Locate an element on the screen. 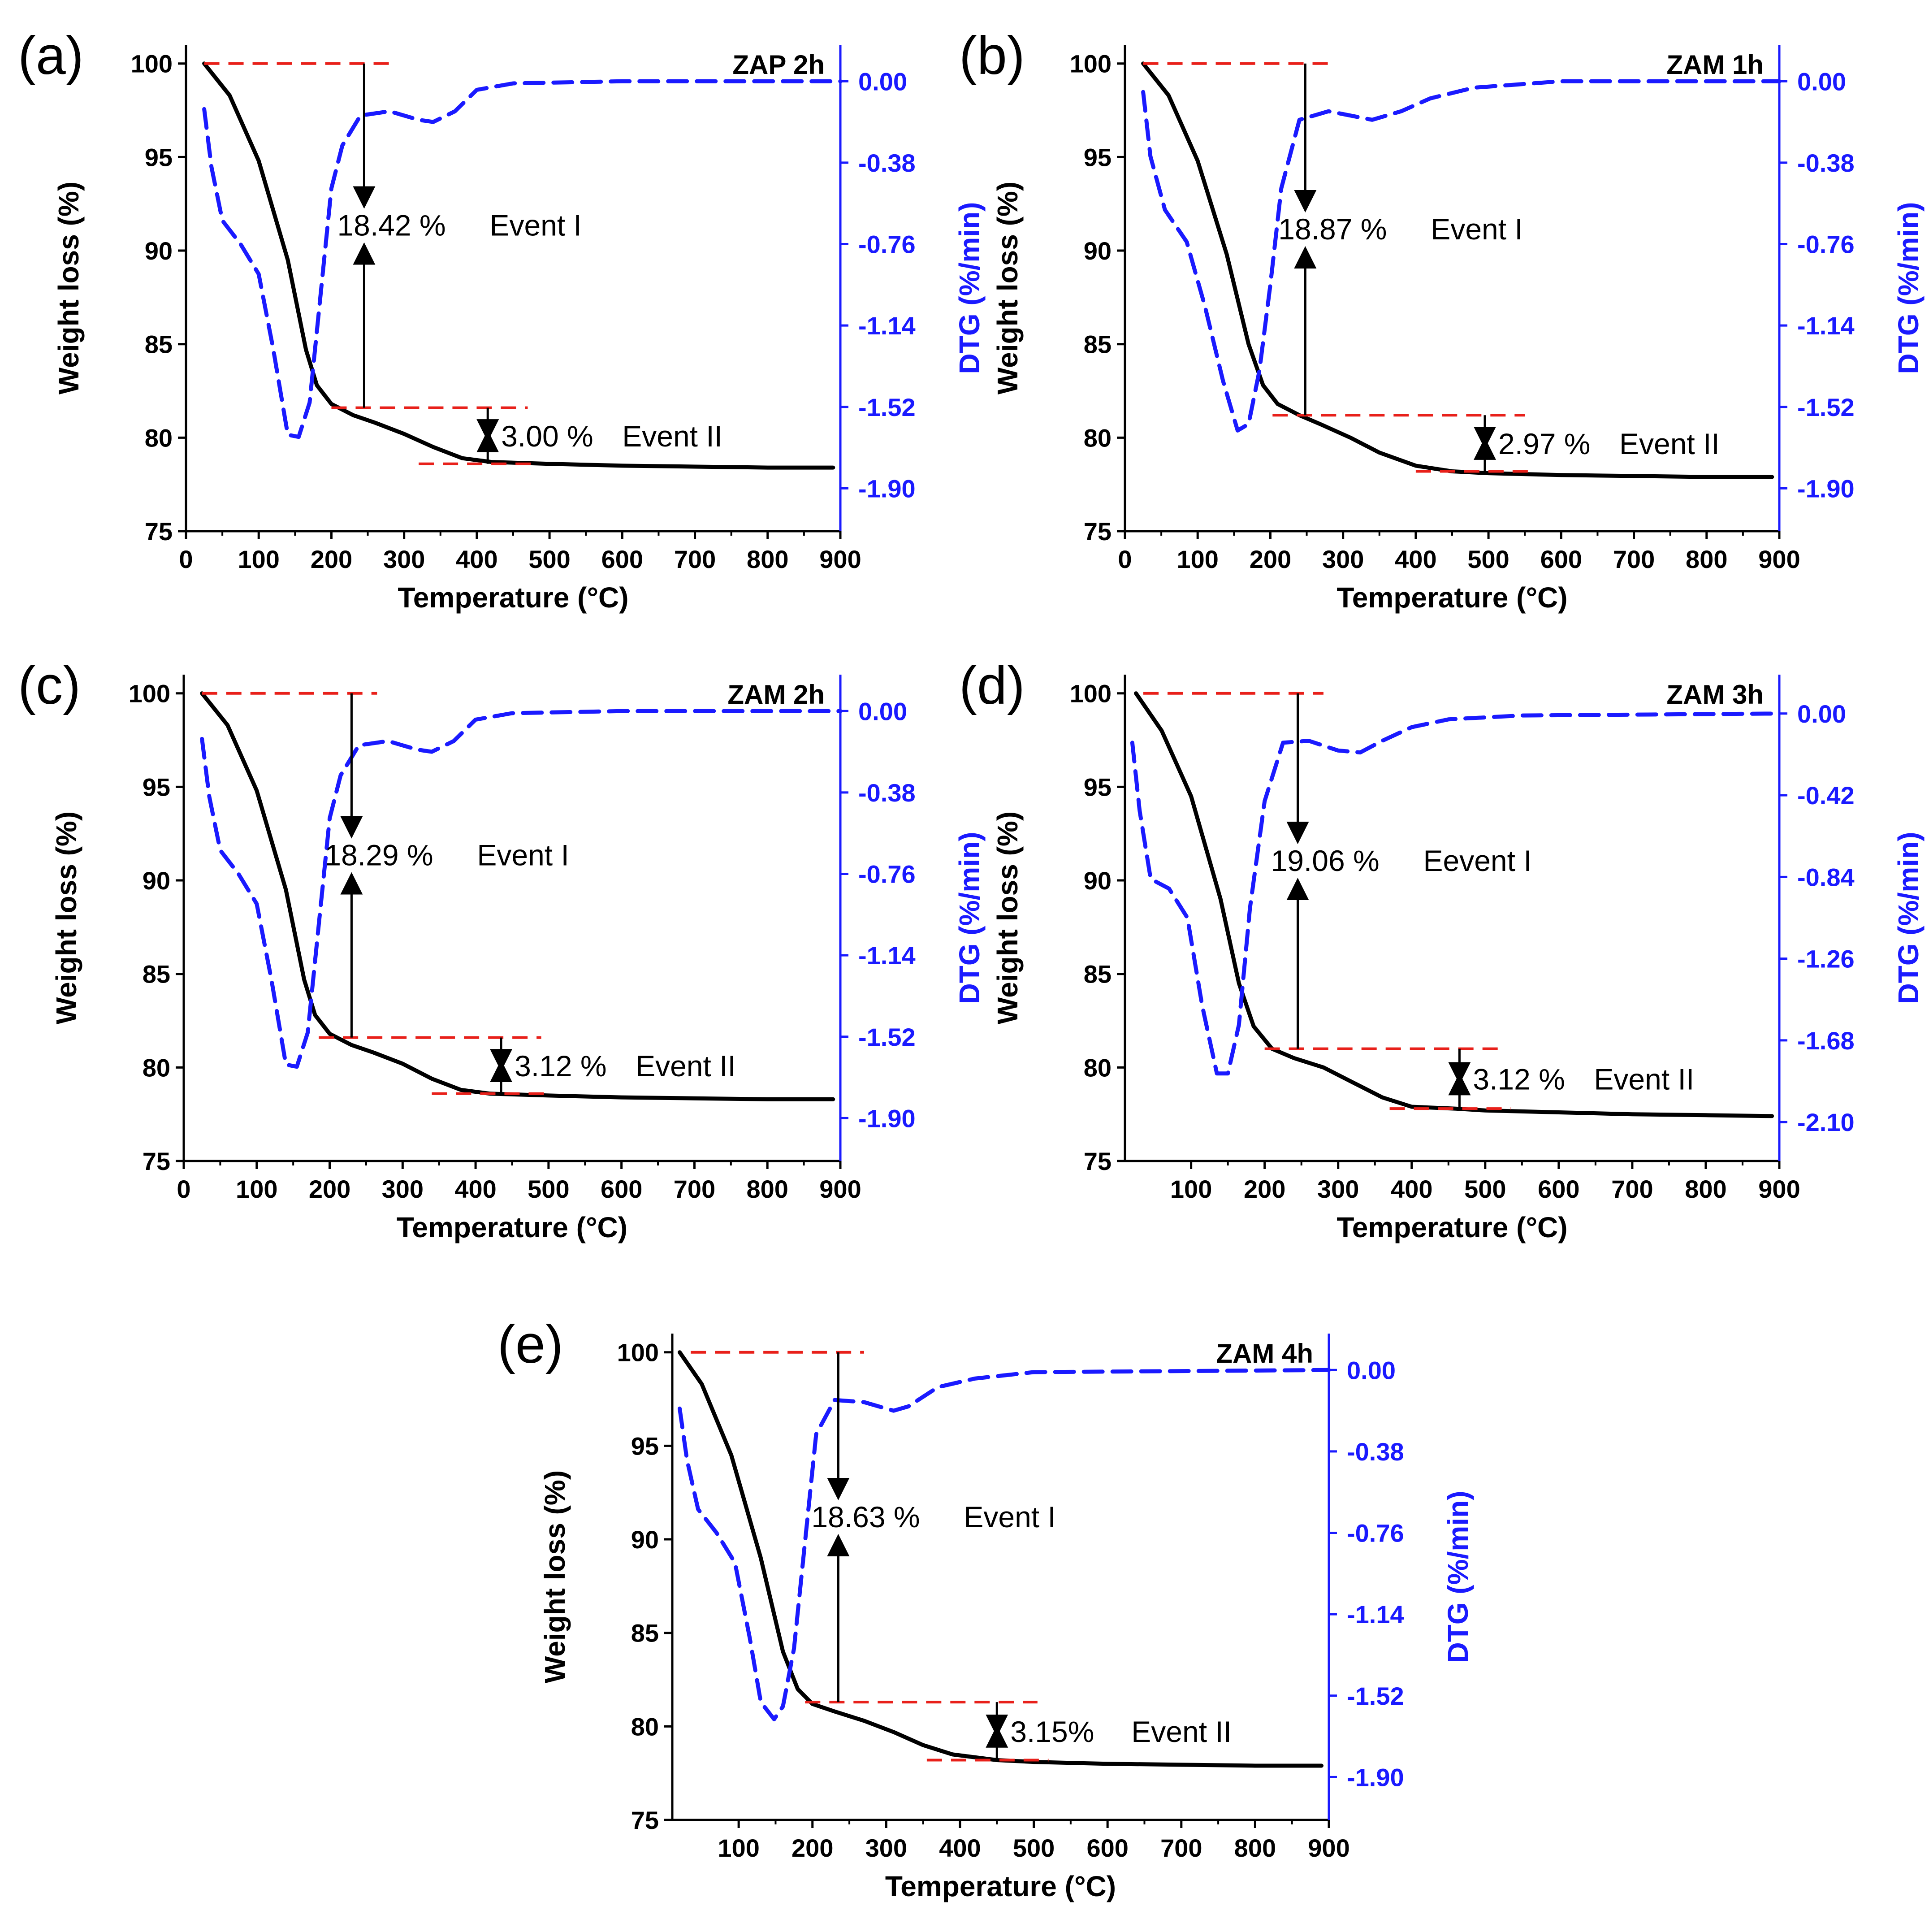 Image resolution: width=1929 pixels, height=1932 pixels. panel-label: (d) is located at coordinates (992, 685).